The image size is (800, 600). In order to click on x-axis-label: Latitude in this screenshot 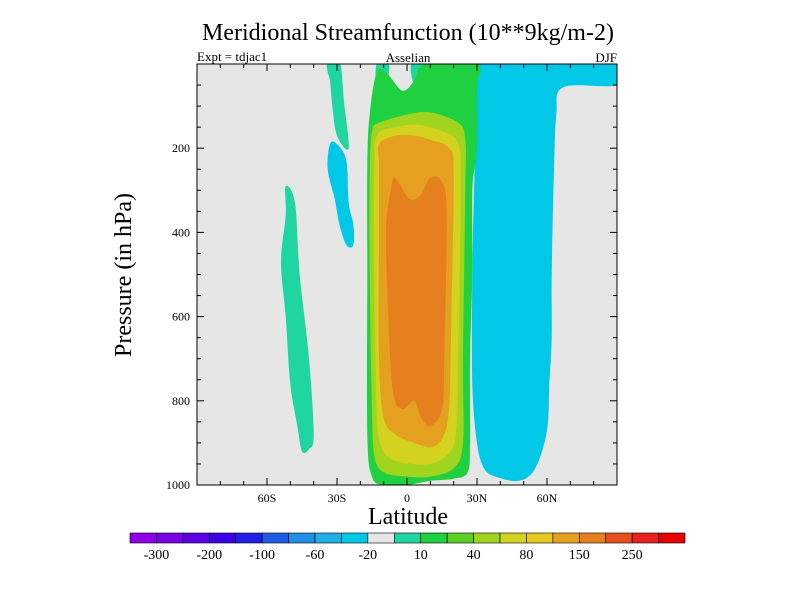, I will do `click(408, 517)`.